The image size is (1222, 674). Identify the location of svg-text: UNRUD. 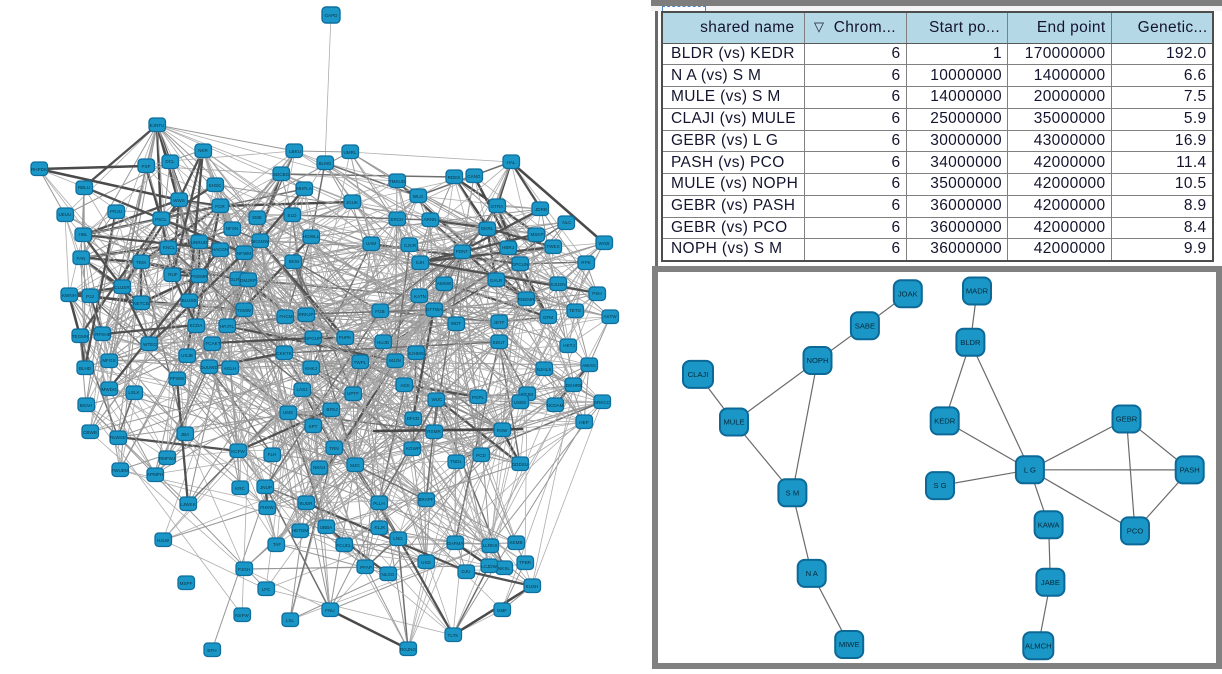
(199, 242).